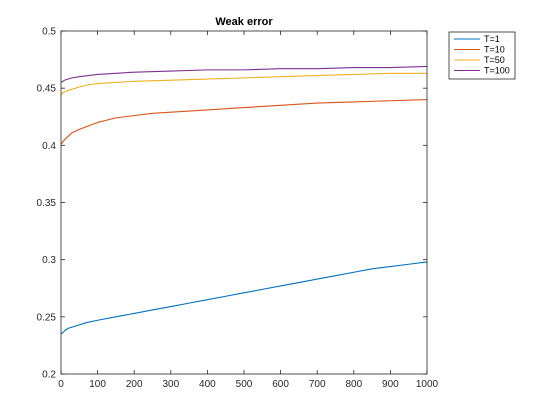 The height and width of the screenshot is (420, 560). What do you see at coordinates (494, 50) in the screenshot?
I see `legend-label: T=10` at bounding box center [494, 50].